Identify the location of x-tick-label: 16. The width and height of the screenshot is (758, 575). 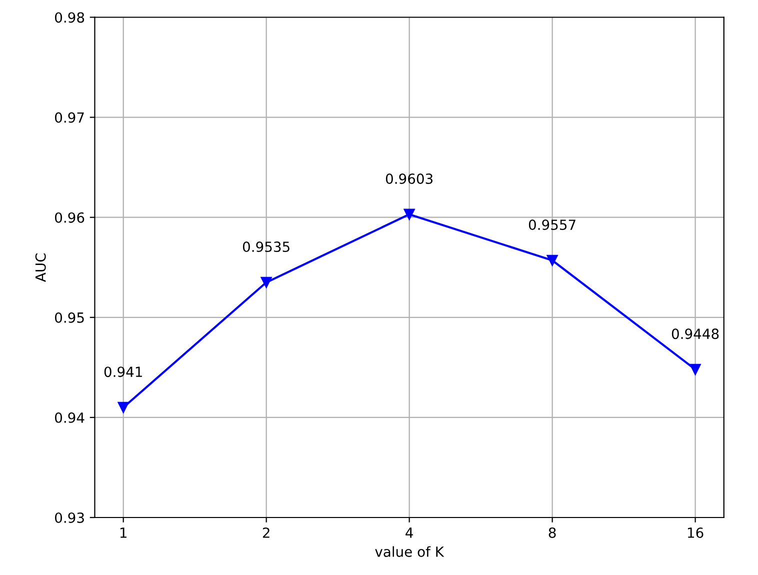
(696, 532).